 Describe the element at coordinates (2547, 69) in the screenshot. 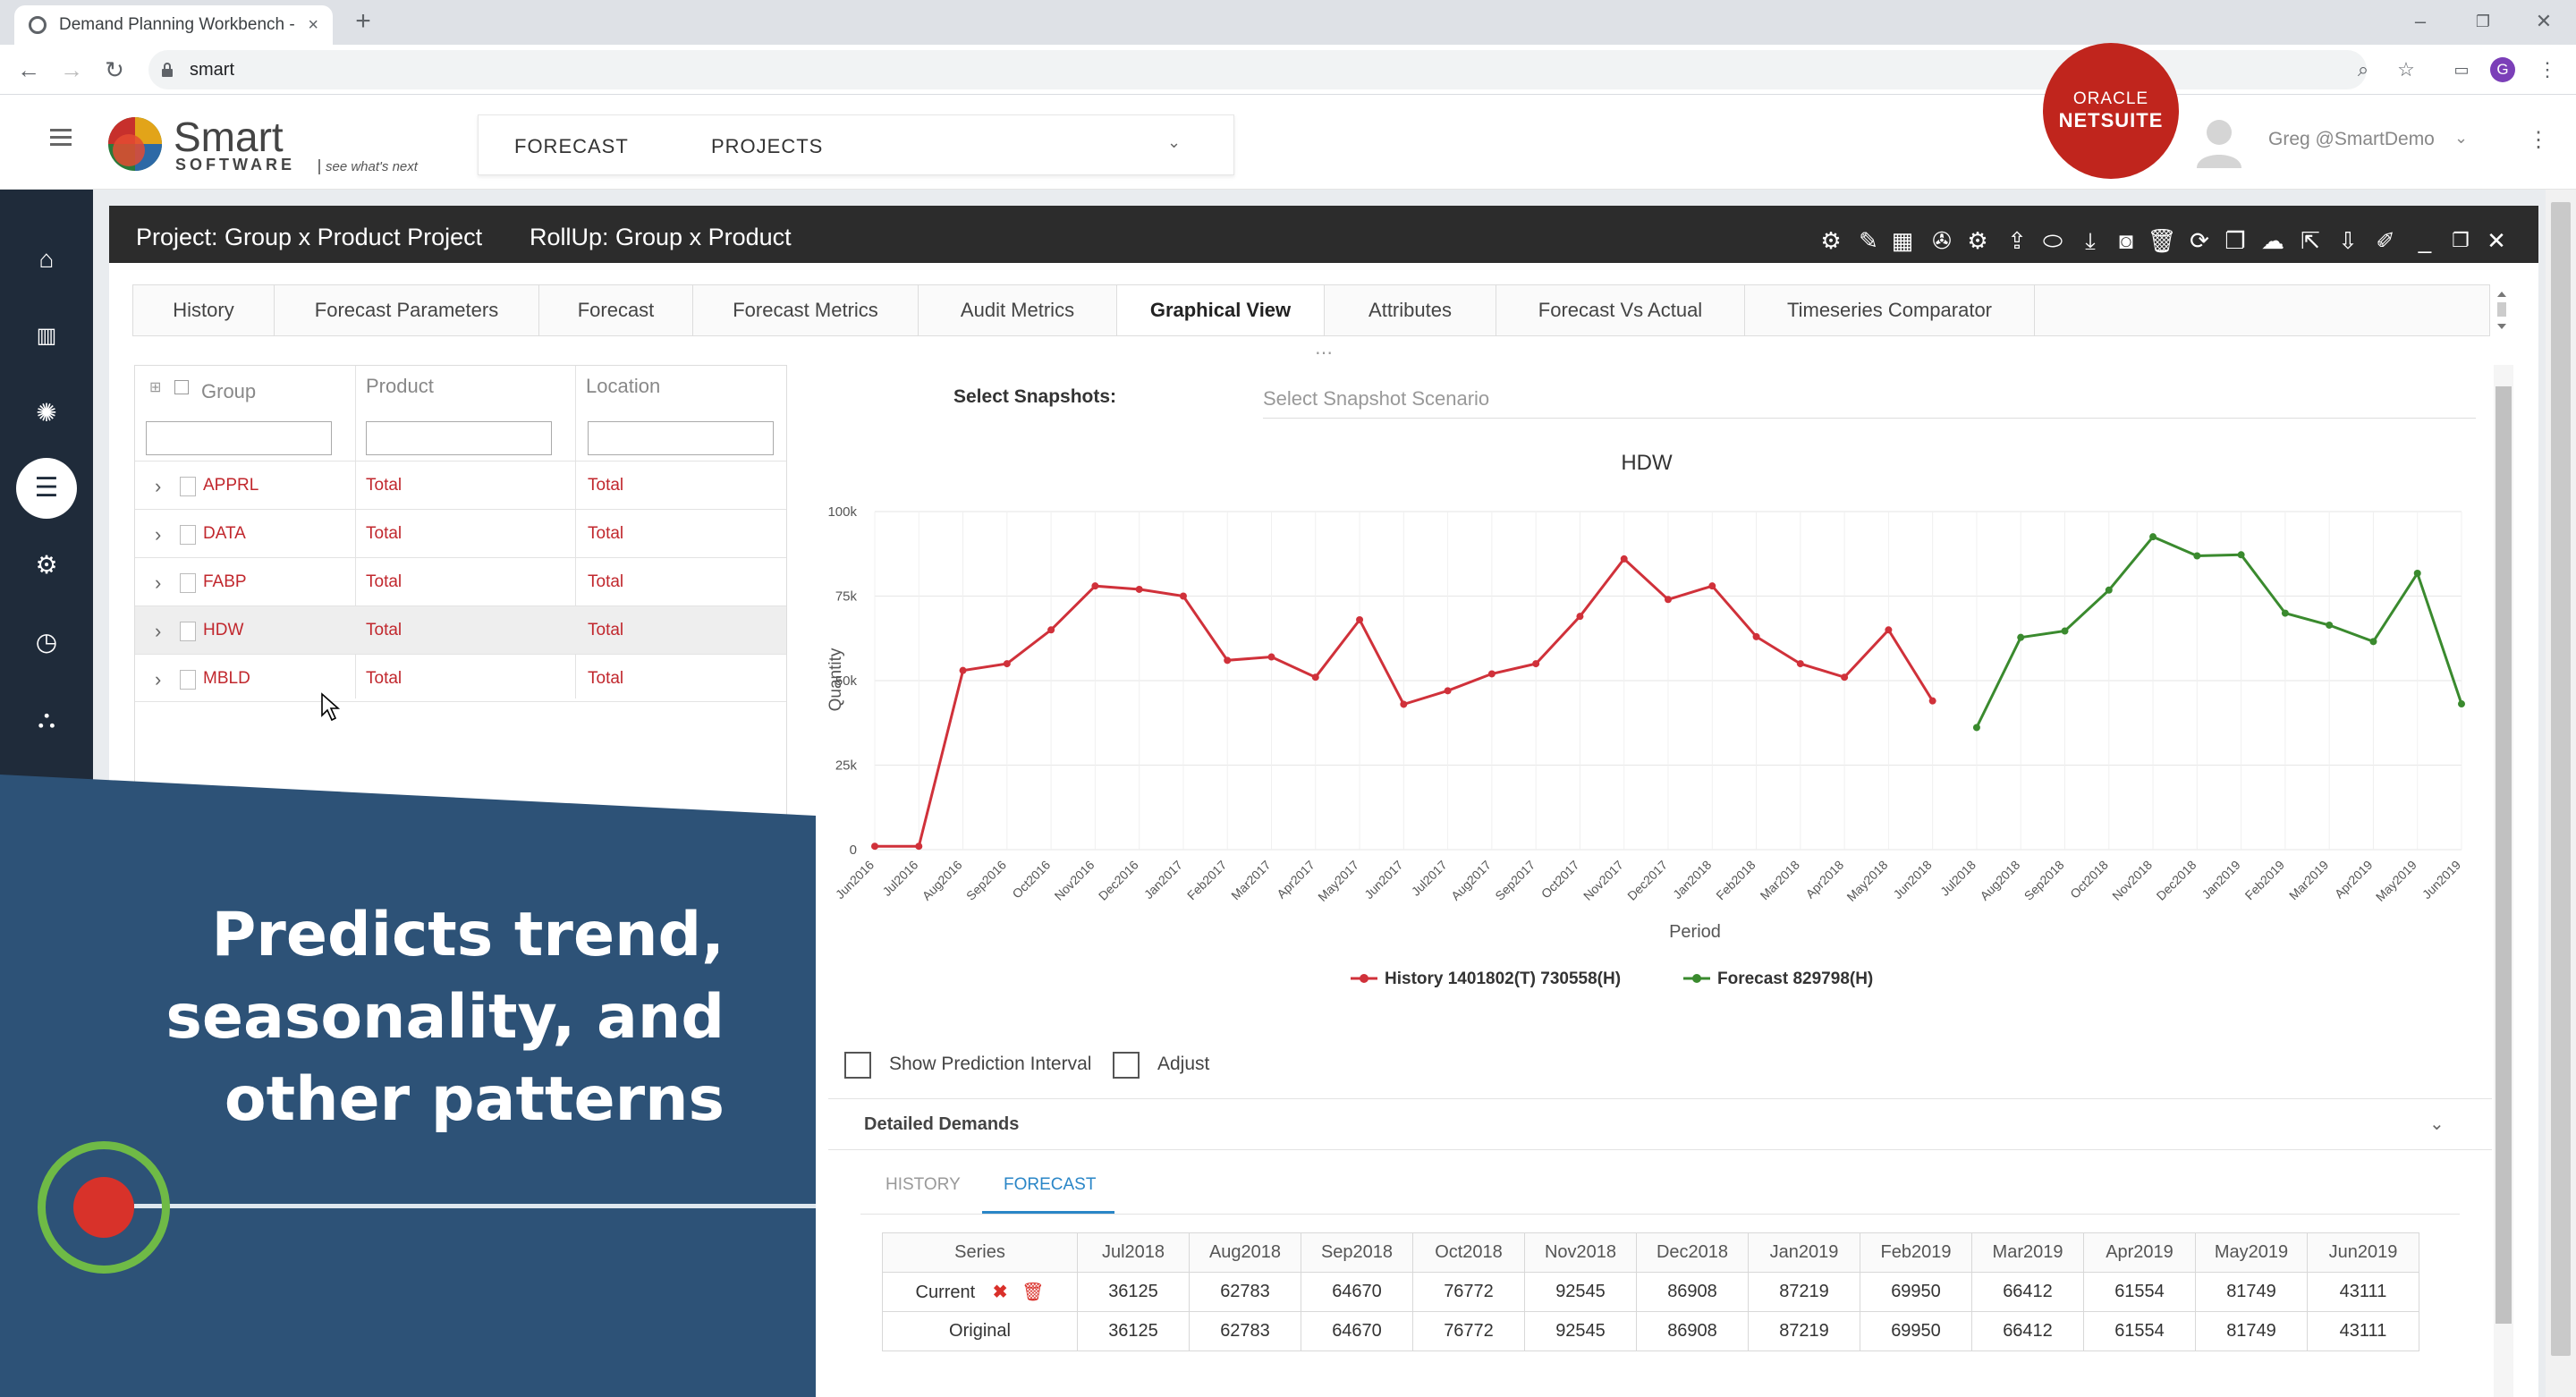

I see `browser-menu-icon: ⋮` at that location.